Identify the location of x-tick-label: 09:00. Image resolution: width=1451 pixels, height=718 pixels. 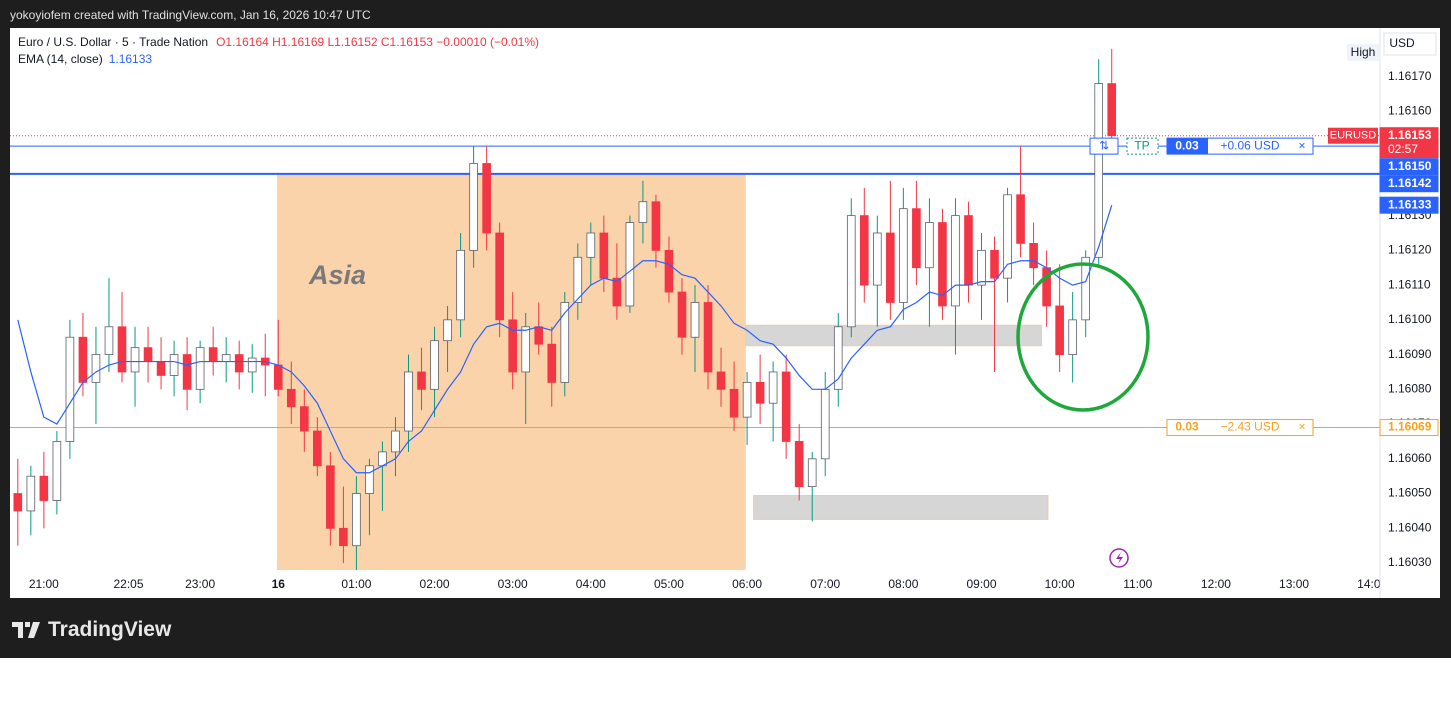
(981, 584).